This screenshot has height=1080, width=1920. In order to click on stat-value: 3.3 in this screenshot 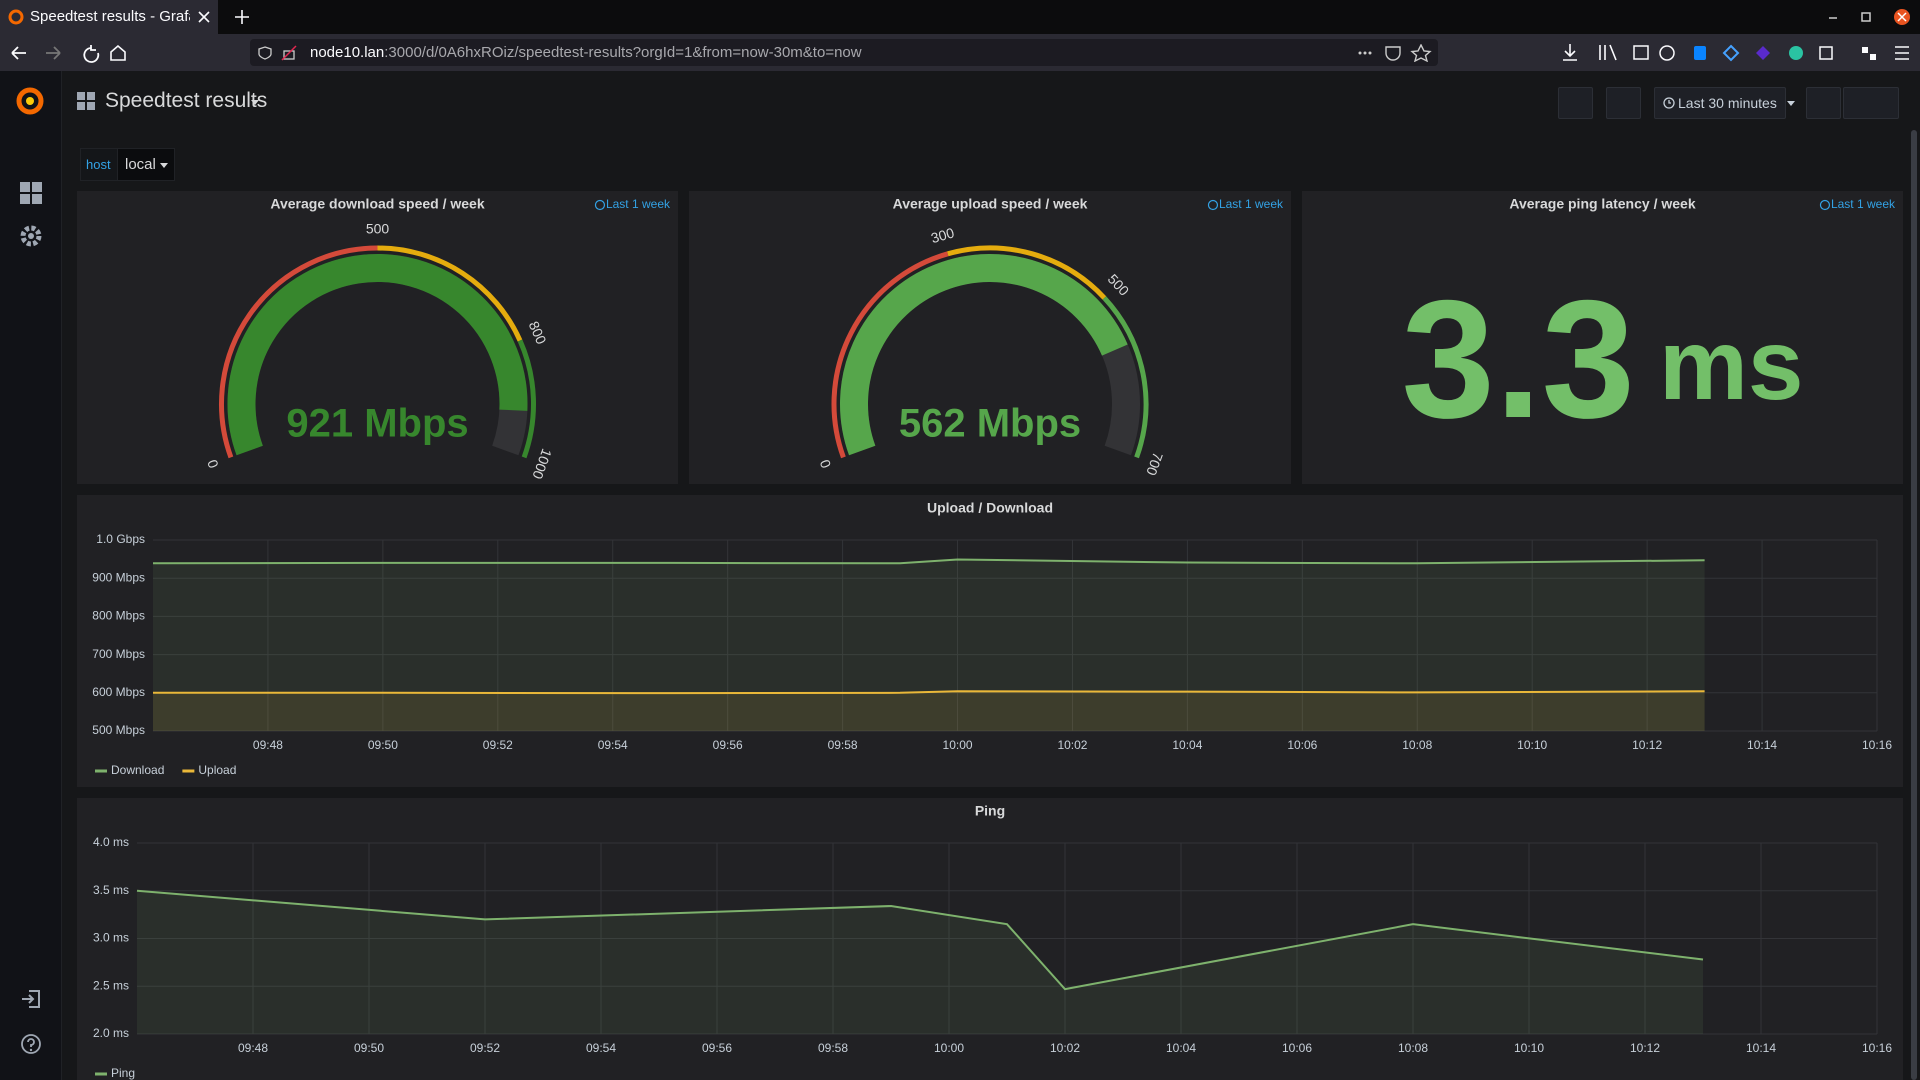, I will do `click(1518, 359)`.